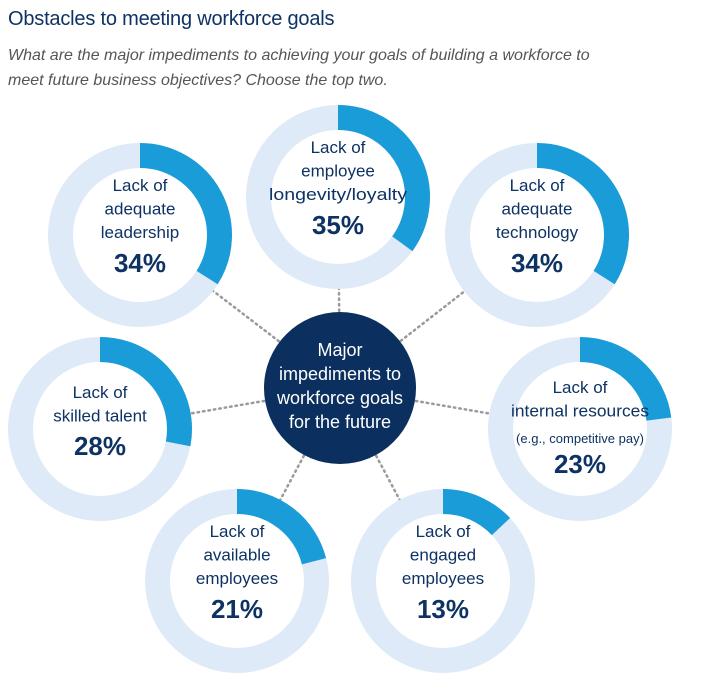  I want to click on donut-value-label: 23%, so click(580, 464).